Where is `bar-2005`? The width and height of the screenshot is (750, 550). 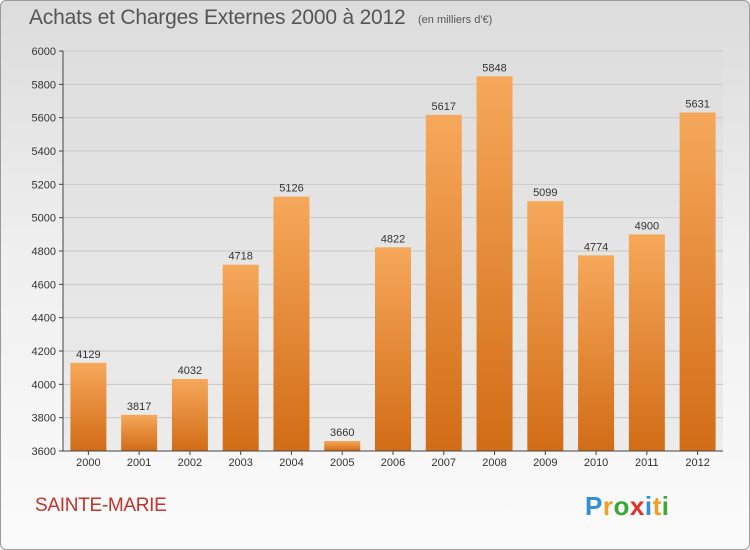 bar-2005 is located at coordinates (342, 446).